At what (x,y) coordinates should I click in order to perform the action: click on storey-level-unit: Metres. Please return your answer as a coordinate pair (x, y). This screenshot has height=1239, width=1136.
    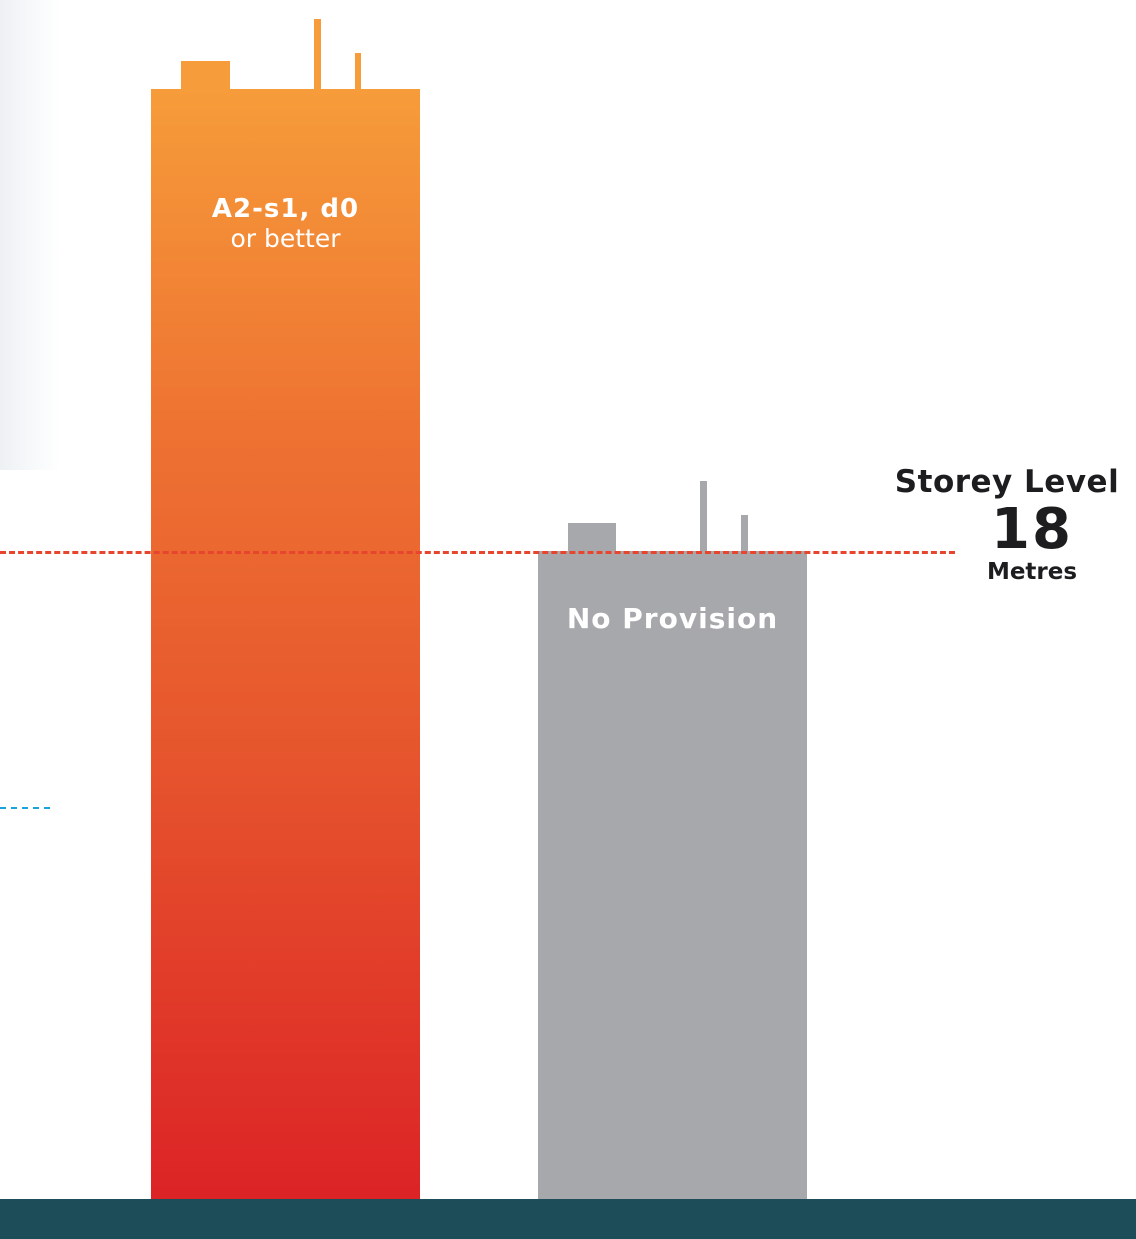
    Looking at the image, I should click on (1032, 572).